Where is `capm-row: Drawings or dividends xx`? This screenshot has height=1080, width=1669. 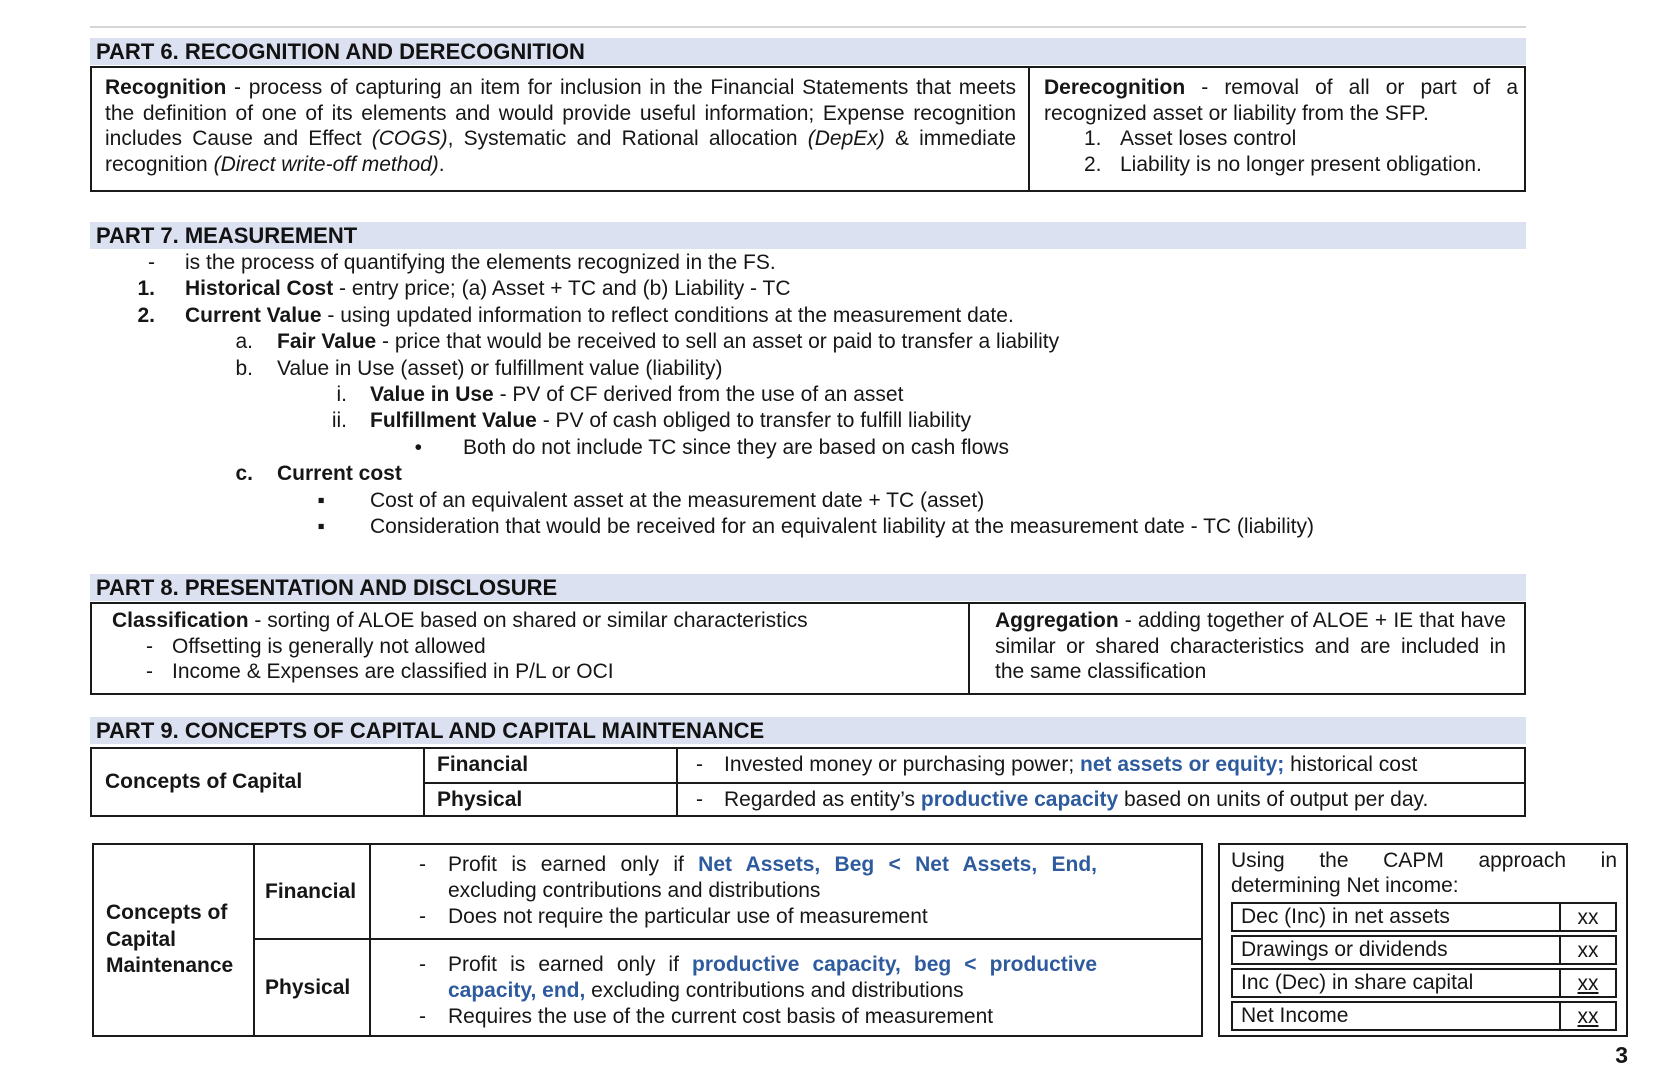 capm-row: Drawings or dividends xx is located at coordinates (1424, 950).